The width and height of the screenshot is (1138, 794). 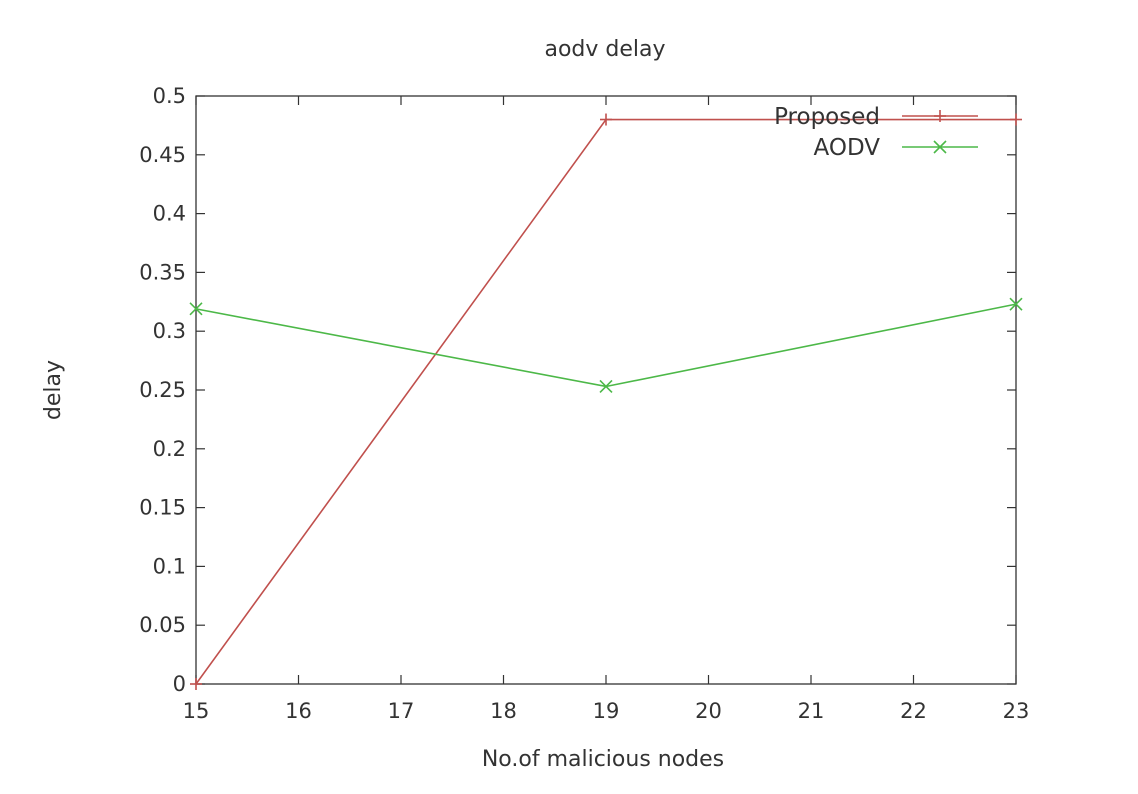 What do you see at coordinates (603, 759) in the screenshot?
I see `x-axis-label: No.of malicious nodes` at bounding box center [603, 759].